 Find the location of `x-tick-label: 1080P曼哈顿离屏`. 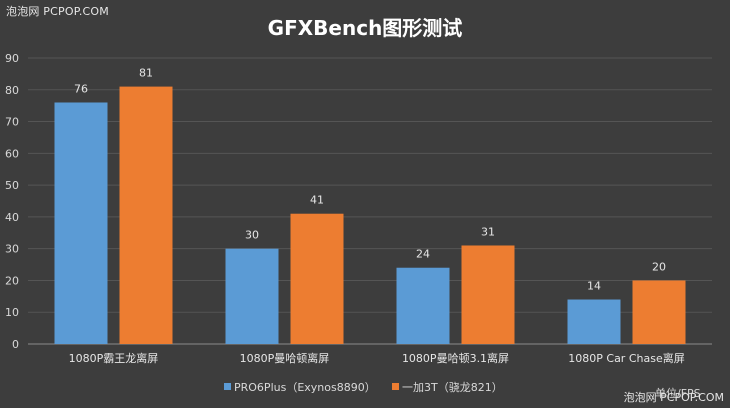

x-tick-label: 1080P曼哈顿离屏 is located at coordinates (285, 358).